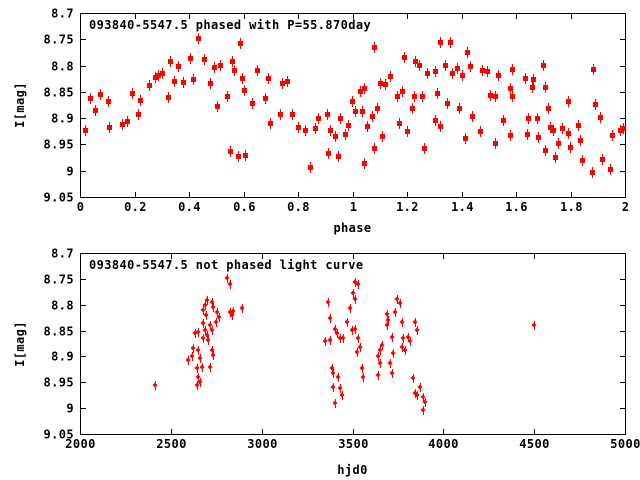 The image size is (640, 480). What do you see at coordinates (171, 444) in the screenshot?
I see `x-tick-label: 2500` at bounding box center [171, 444].